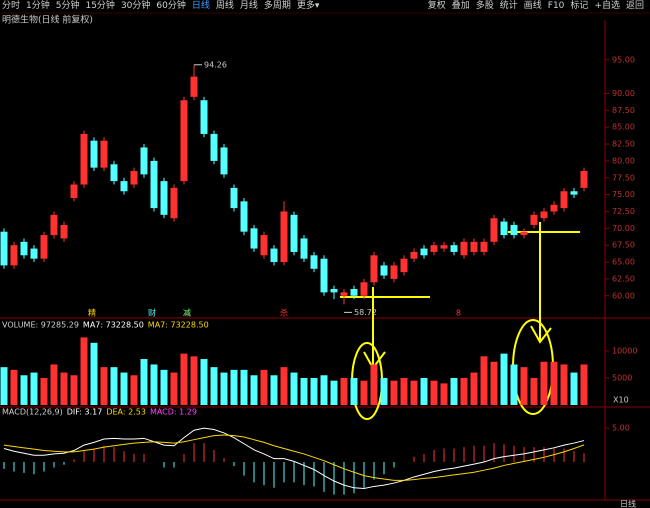 This screenshot has height=508, width=650. I want to click on legend-entry: DIF: 3.17, so click(85, 412).